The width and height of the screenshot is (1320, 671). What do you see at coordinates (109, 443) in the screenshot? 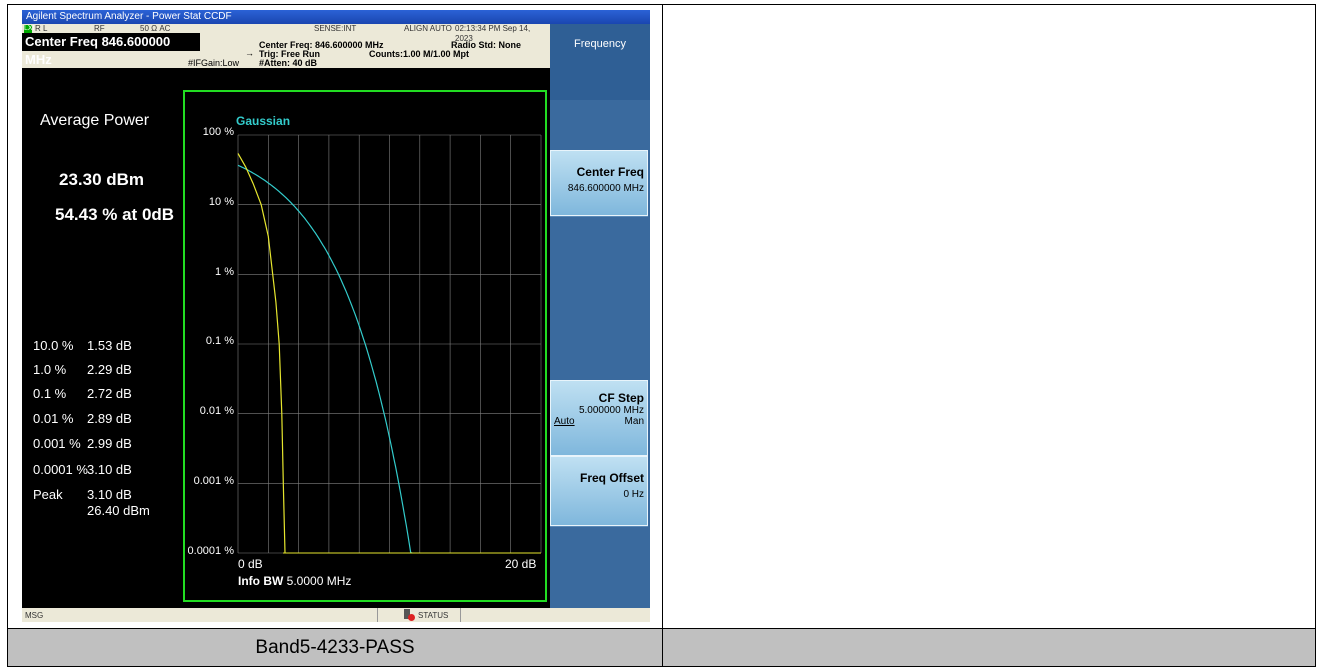
I see `row-val: 2.99 dB` at bounding box center [109, 443].